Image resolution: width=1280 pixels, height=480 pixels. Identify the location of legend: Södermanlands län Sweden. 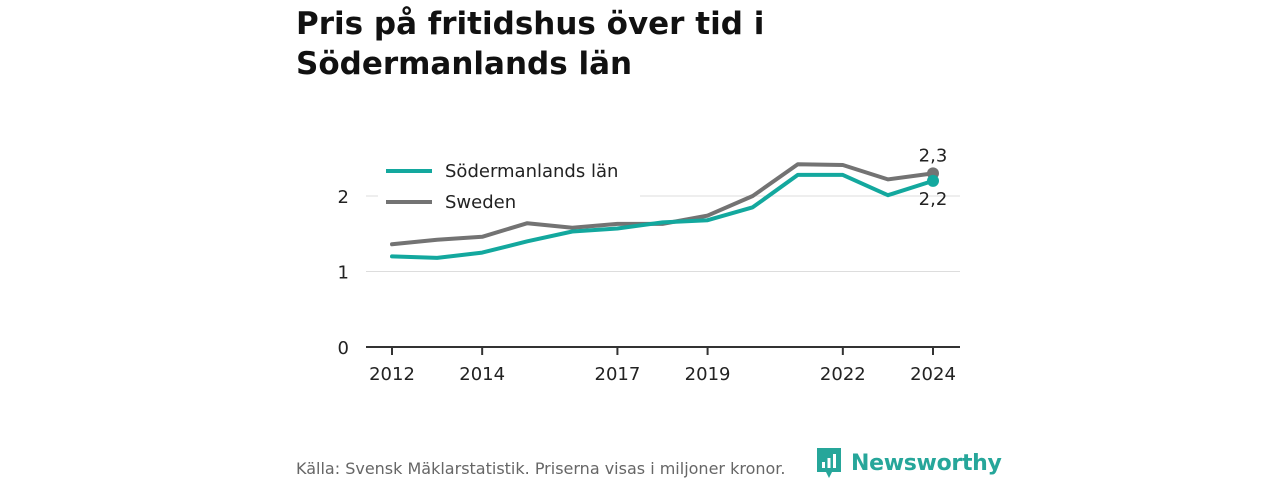
(509, 185).